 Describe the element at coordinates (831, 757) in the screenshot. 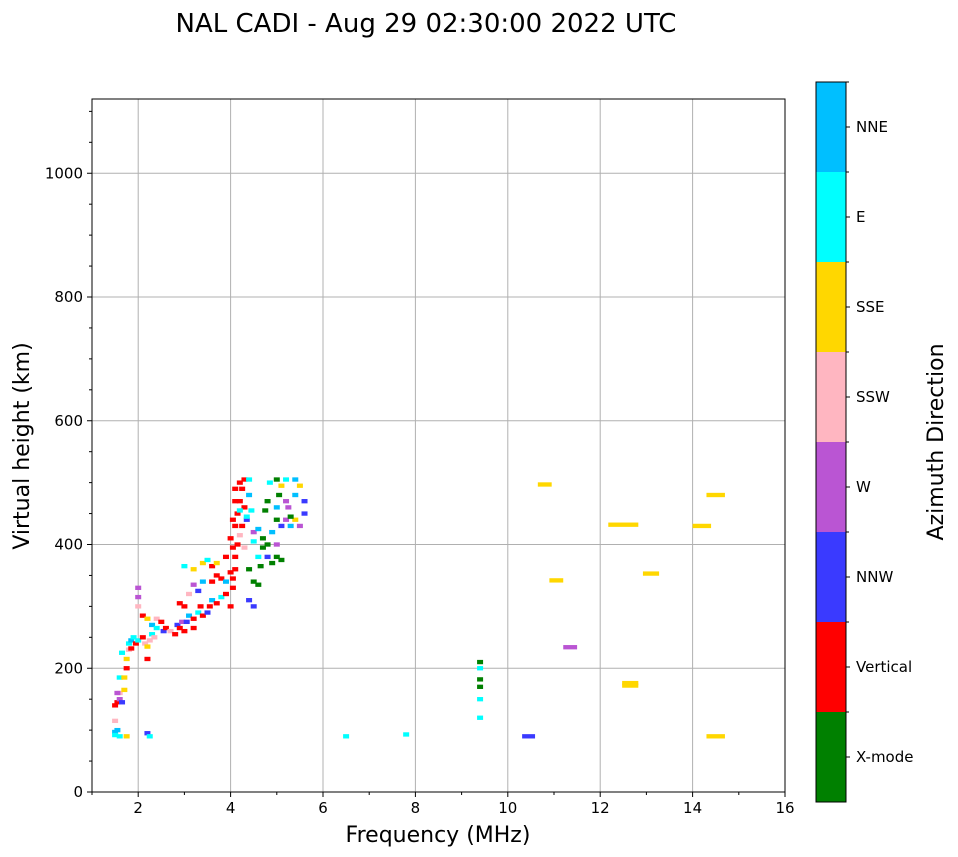

I see `colorbar-segment-x-mode` at that location.